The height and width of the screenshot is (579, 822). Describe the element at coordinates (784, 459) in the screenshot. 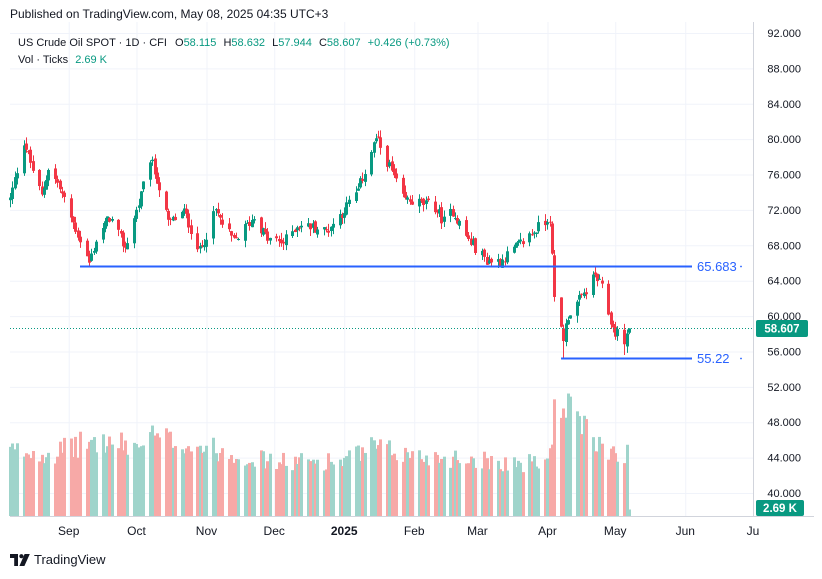

I see `y-tick-label: 44.000` at that location.